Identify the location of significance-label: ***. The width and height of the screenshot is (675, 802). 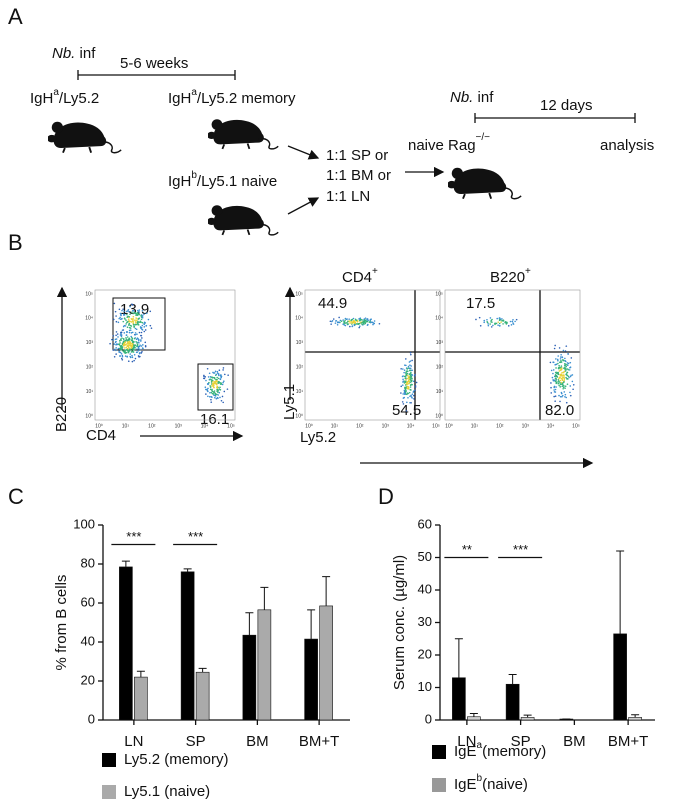
(195, 536).